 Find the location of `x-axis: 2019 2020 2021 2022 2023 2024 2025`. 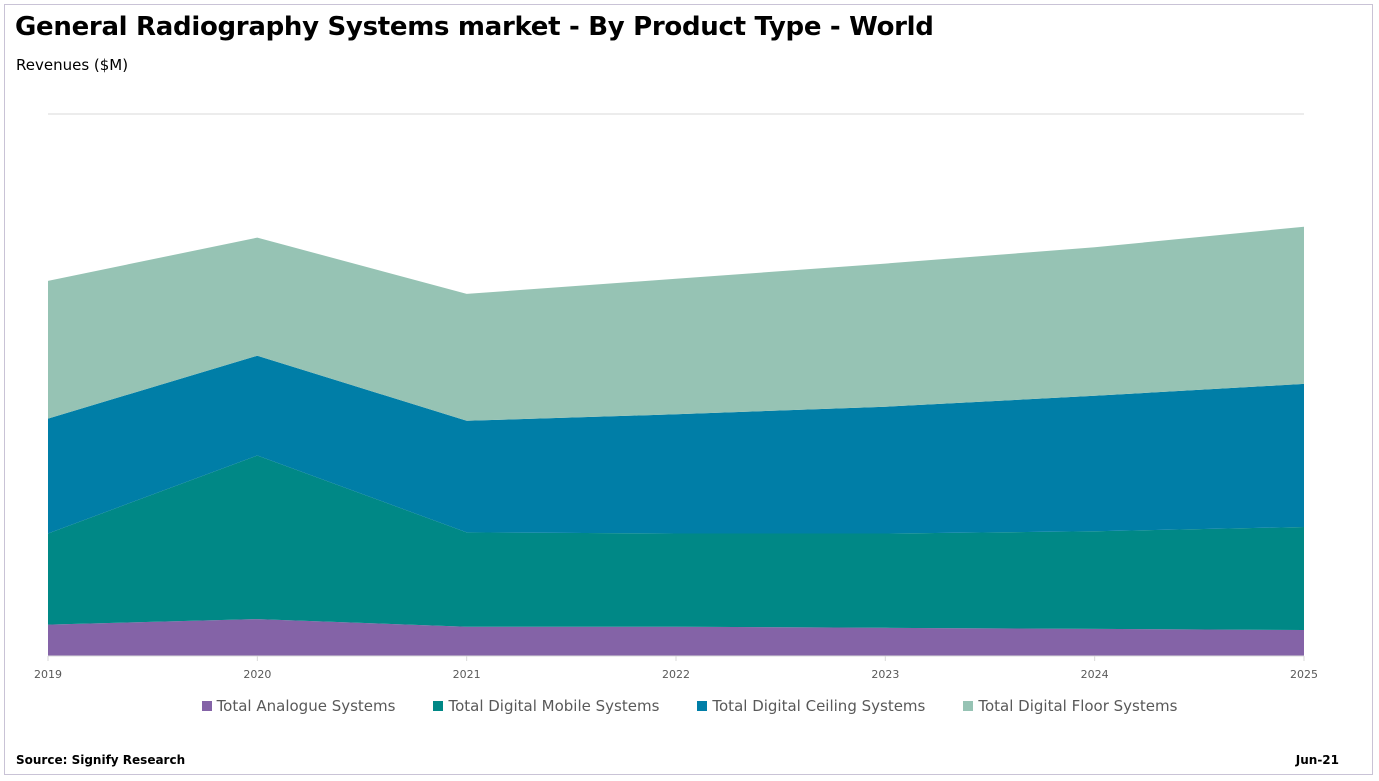

x-axis: 2019 2020 2021 2022 2023 2024 2025 is located at coordinates (676, 668).